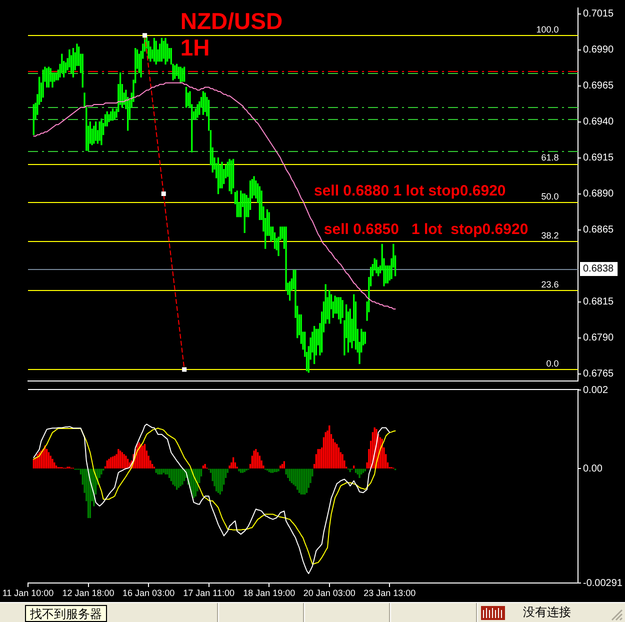  I want to click on x-tick-label: 18 Jan 19:00, so click(269, 593).